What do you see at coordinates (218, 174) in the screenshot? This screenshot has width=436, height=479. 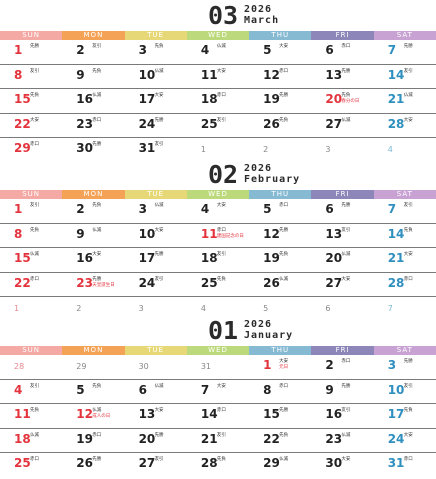 I see `month-header: 02 2026 February` at bounding box center [218, 174].